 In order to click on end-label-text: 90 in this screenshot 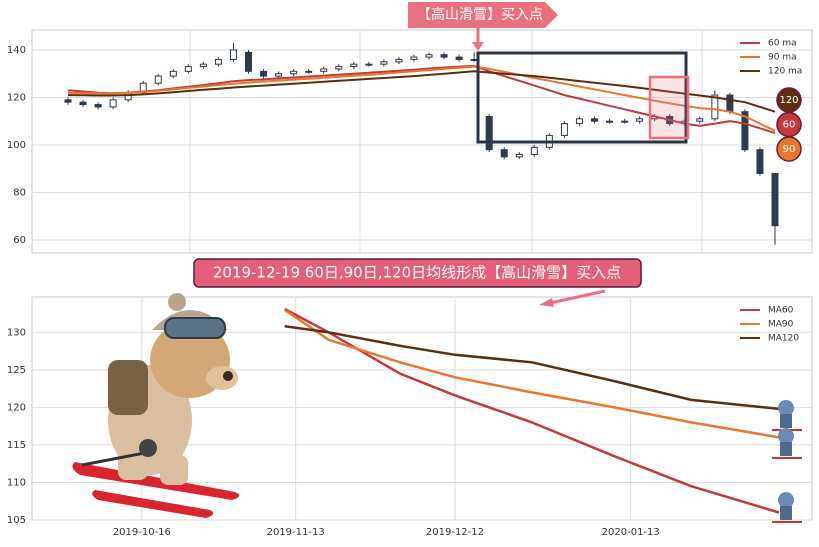, I will do `click(789, 149)`.